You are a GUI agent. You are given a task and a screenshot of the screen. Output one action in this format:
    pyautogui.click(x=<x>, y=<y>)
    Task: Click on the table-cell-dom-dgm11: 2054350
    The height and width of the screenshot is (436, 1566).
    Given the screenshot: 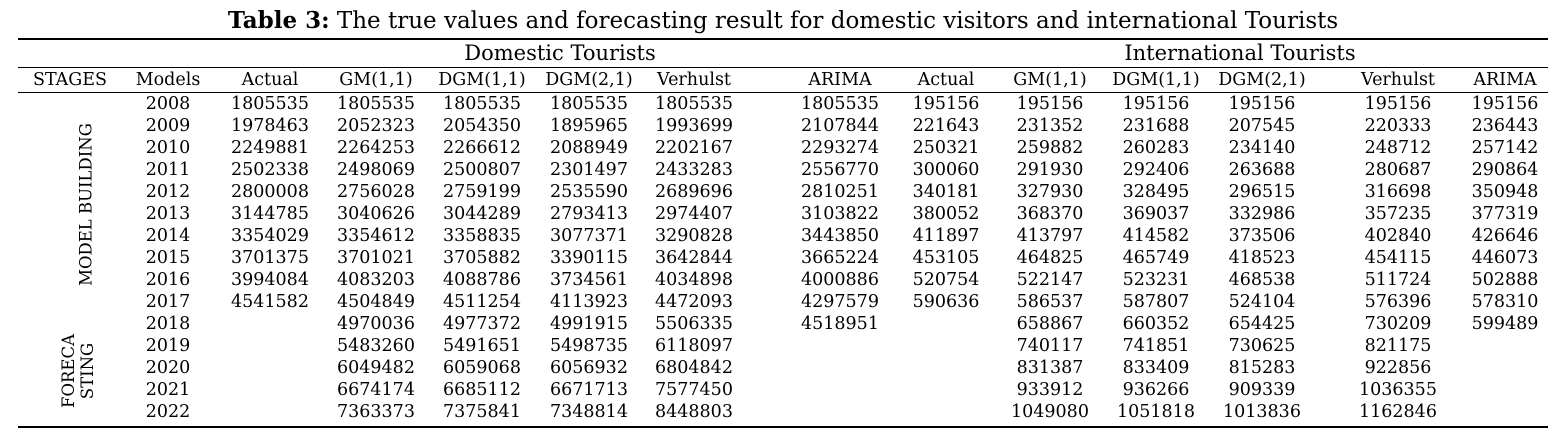 What is the action you would take?
    pyautogui.click(x=482, y=126)
    